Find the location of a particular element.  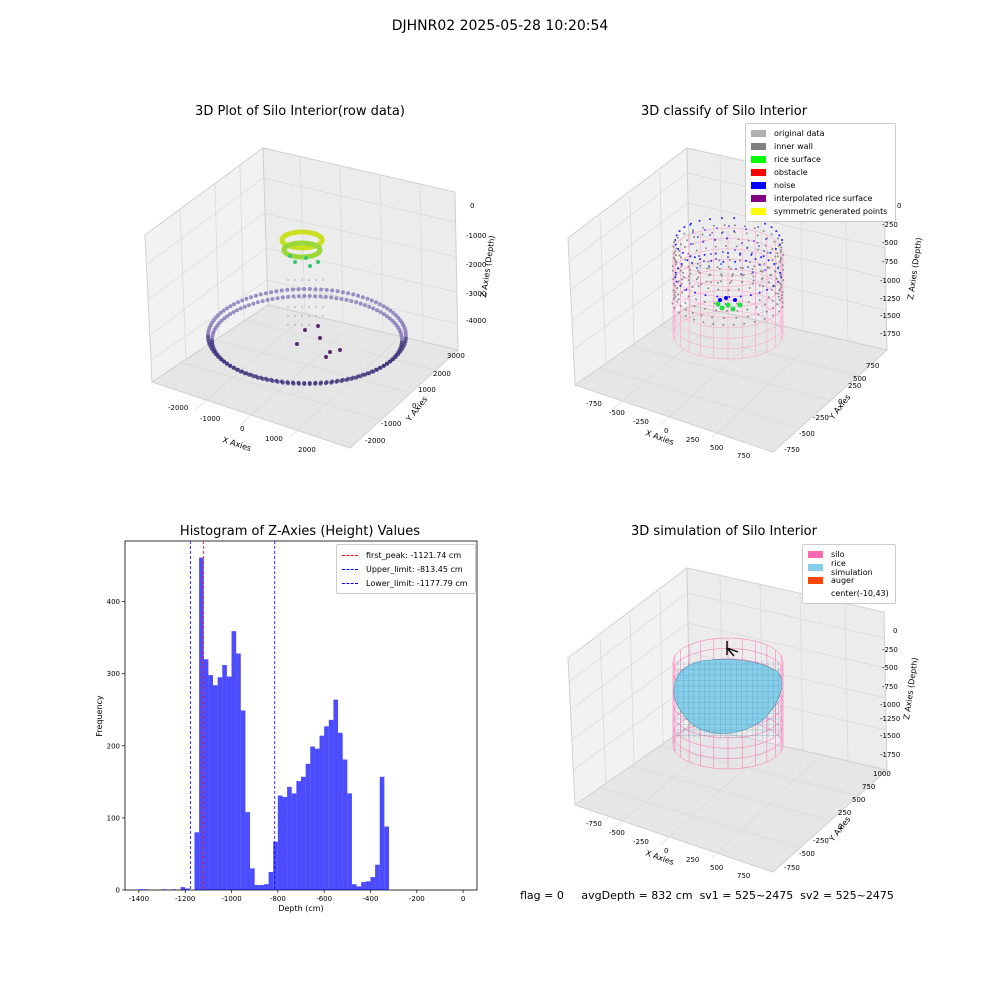

classify-z-tick: -500 is located at coordinates (890, 243).